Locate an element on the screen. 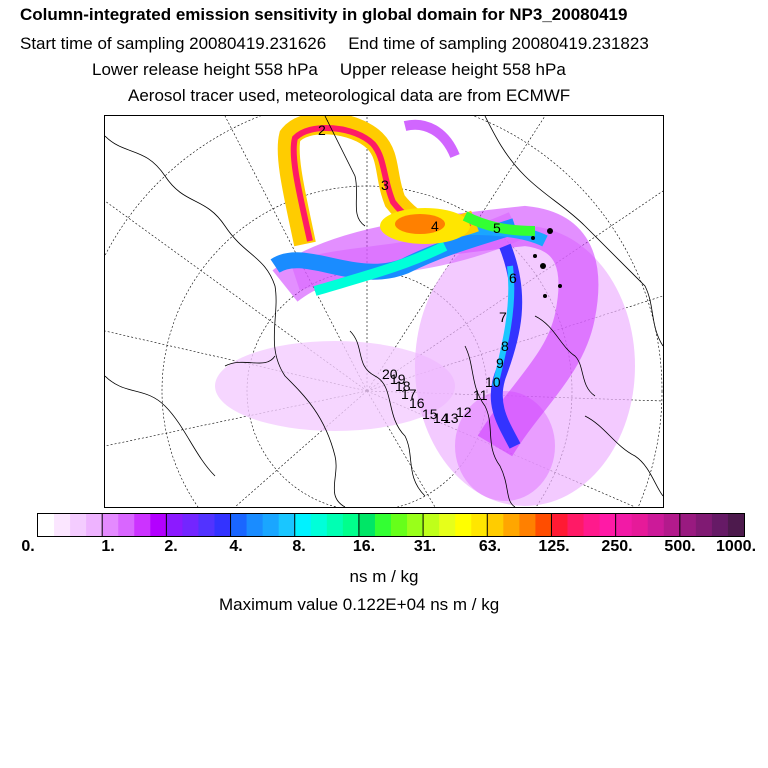 This screenshot has width=768, height=768. colorbar-tick: 500. is located at coordinates (680, 546).